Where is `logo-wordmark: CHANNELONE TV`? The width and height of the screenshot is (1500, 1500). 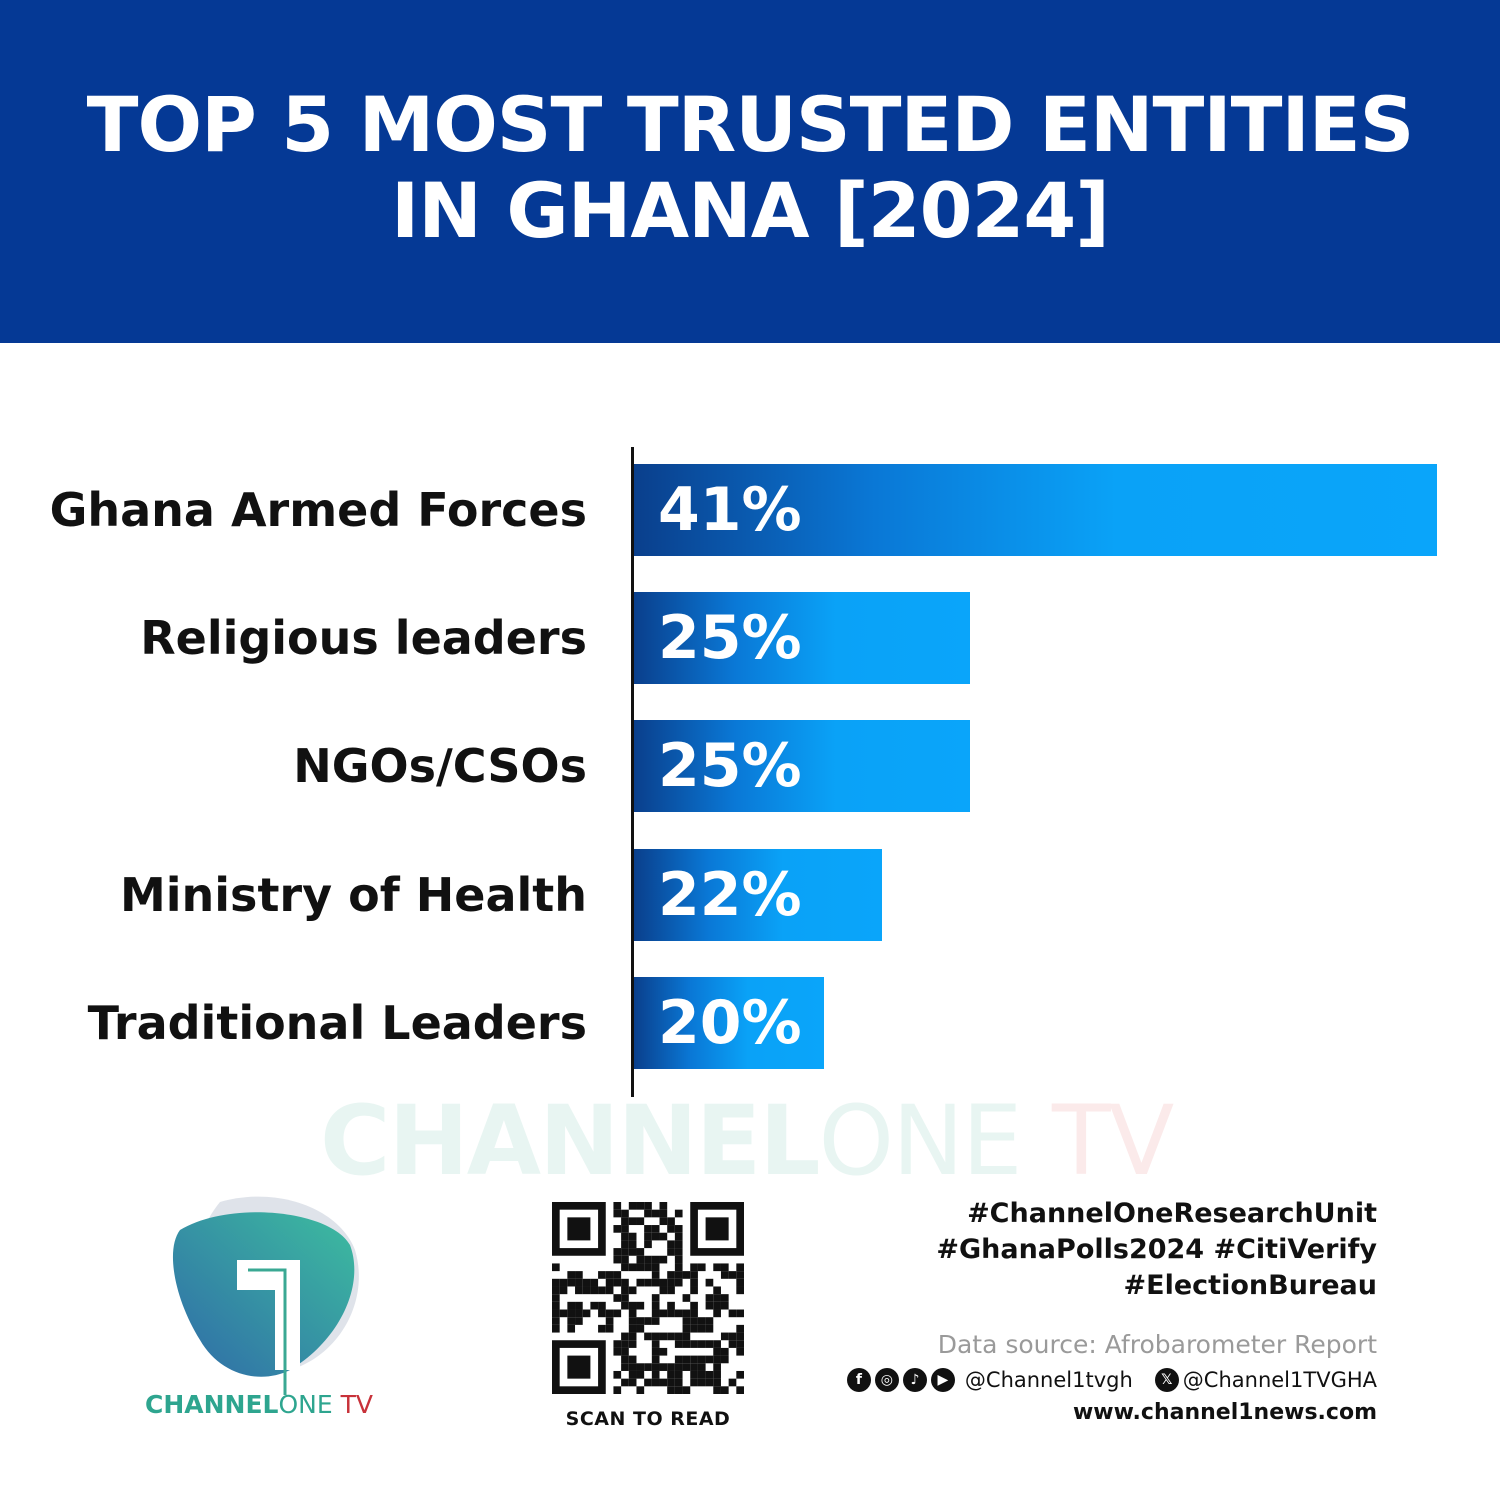 logo-wordmark: CHANNELONE TV is located at coordinates (259, 1404).